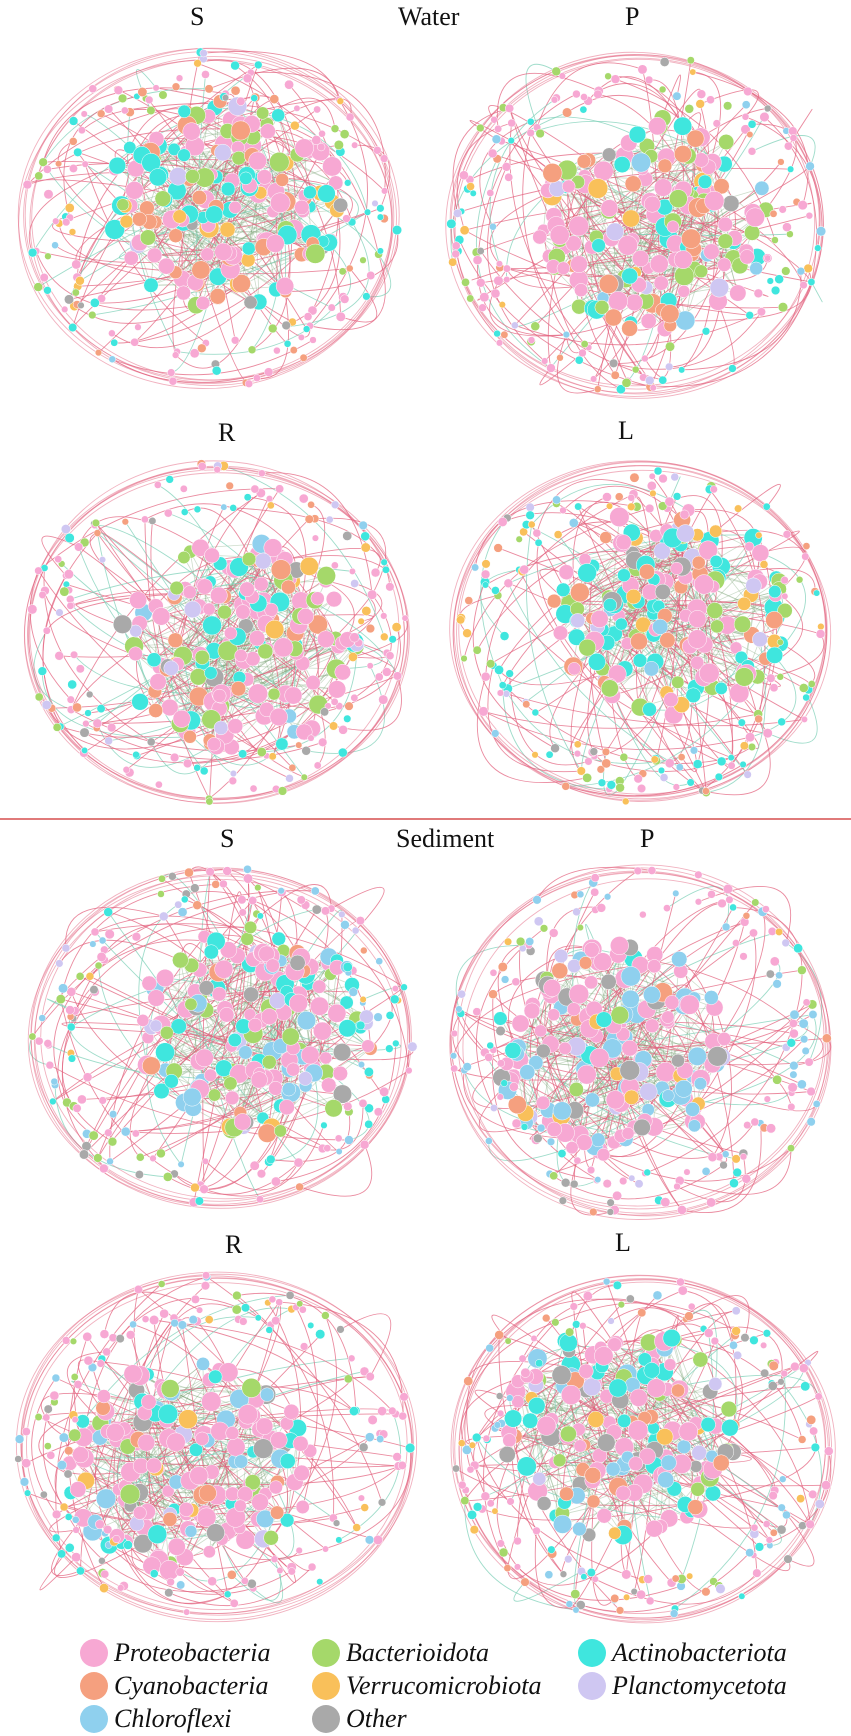  I want to click on section-title-sediment: Sediment, so click(445, 838).